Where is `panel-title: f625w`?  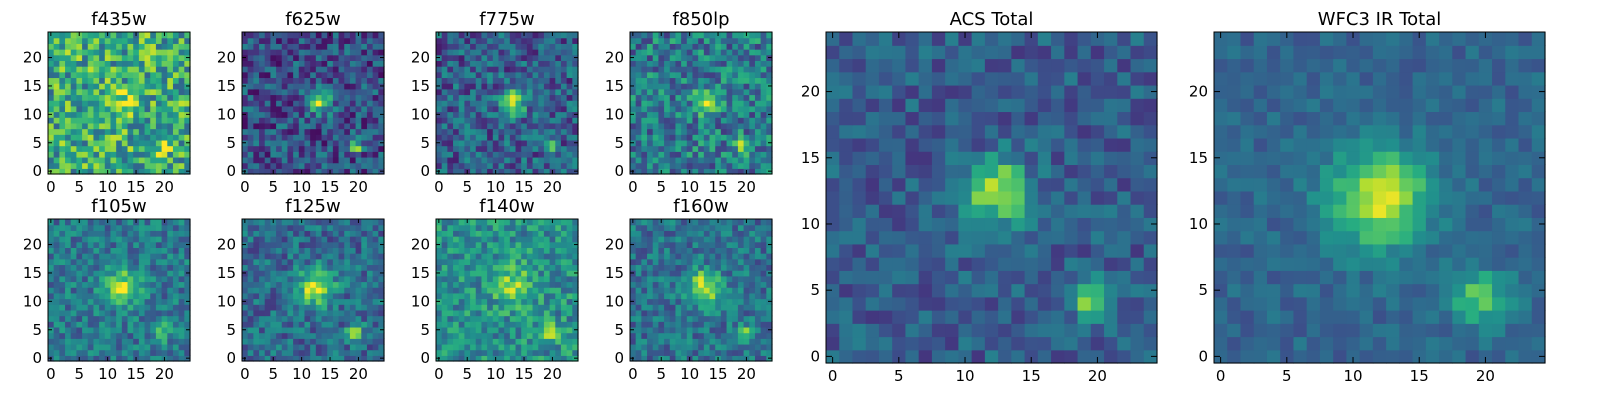
panel-title: f625w is located at coordinates (312, 19).